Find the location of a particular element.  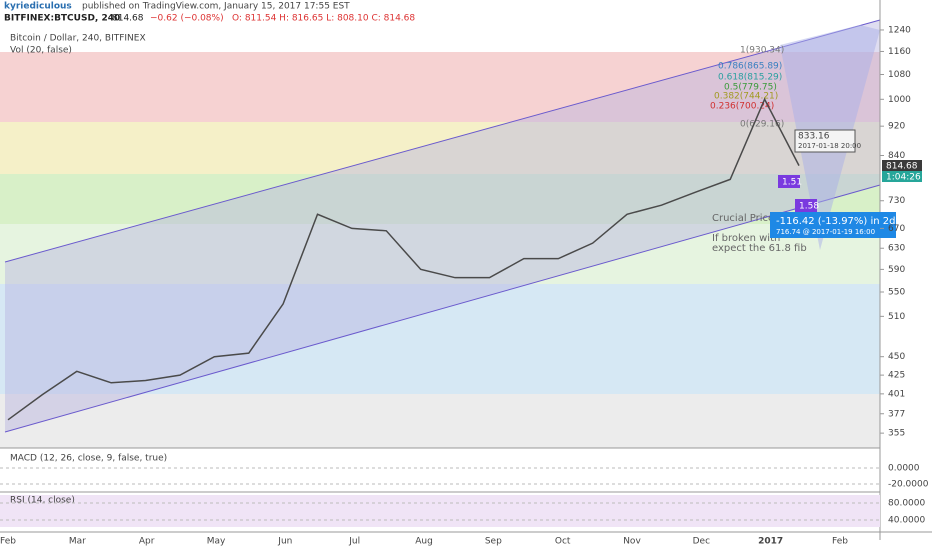

y-tick-label: 1080 is located at coordinates (899, 75).